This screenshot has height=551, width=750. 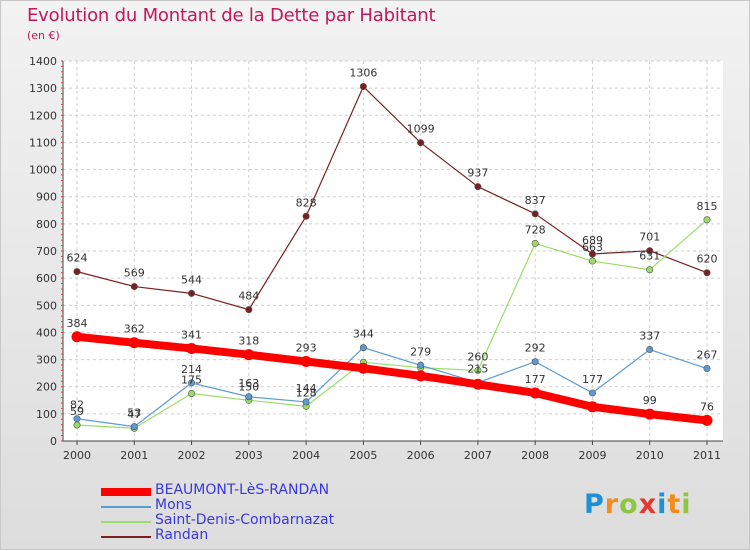 I want to click on x-tick-label: 2003, so click(x=249, y=455).